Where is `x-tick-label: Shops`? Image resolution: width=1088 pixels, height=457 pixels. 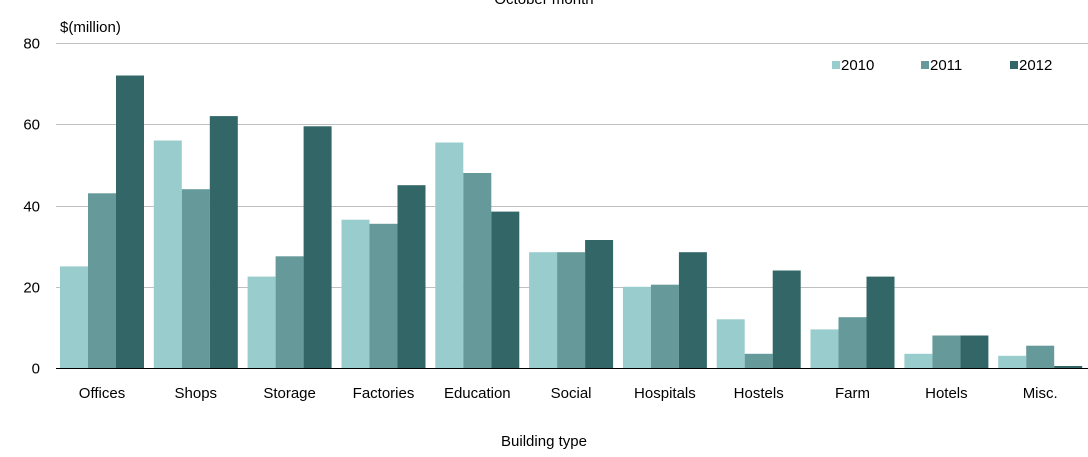
x-tick-label: Shops is located at coordinates (196, 393).